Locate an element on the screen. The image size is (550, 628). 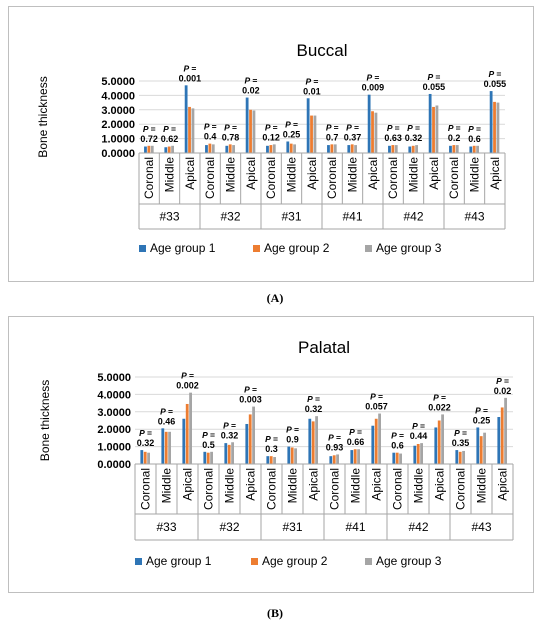
p-value-label: 0.055 is located at coordinates (495, 84).